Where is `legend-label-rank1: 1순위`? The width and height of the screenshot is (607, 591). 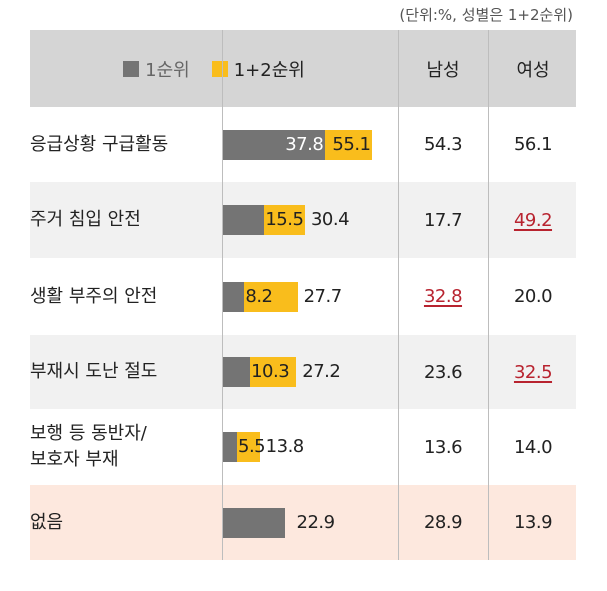
legend-label-rank1: 1순위 is located at coordinates (167, 70).